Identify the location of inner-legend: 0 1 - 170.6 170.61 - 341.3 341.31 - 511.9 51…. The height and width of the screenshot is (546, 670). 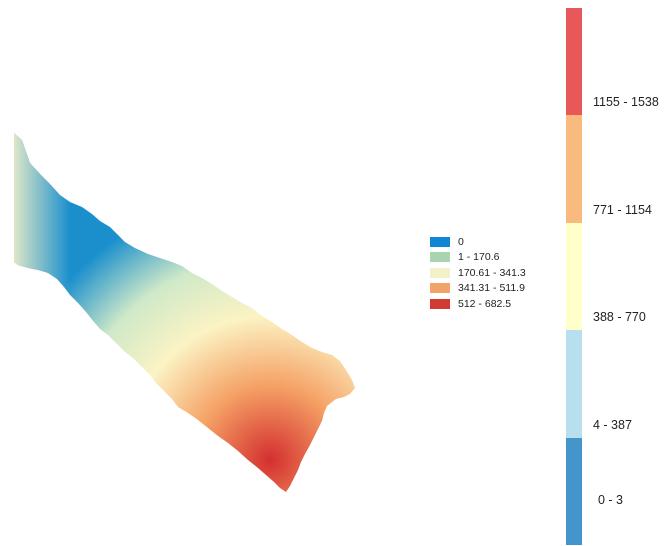
(478, 273).